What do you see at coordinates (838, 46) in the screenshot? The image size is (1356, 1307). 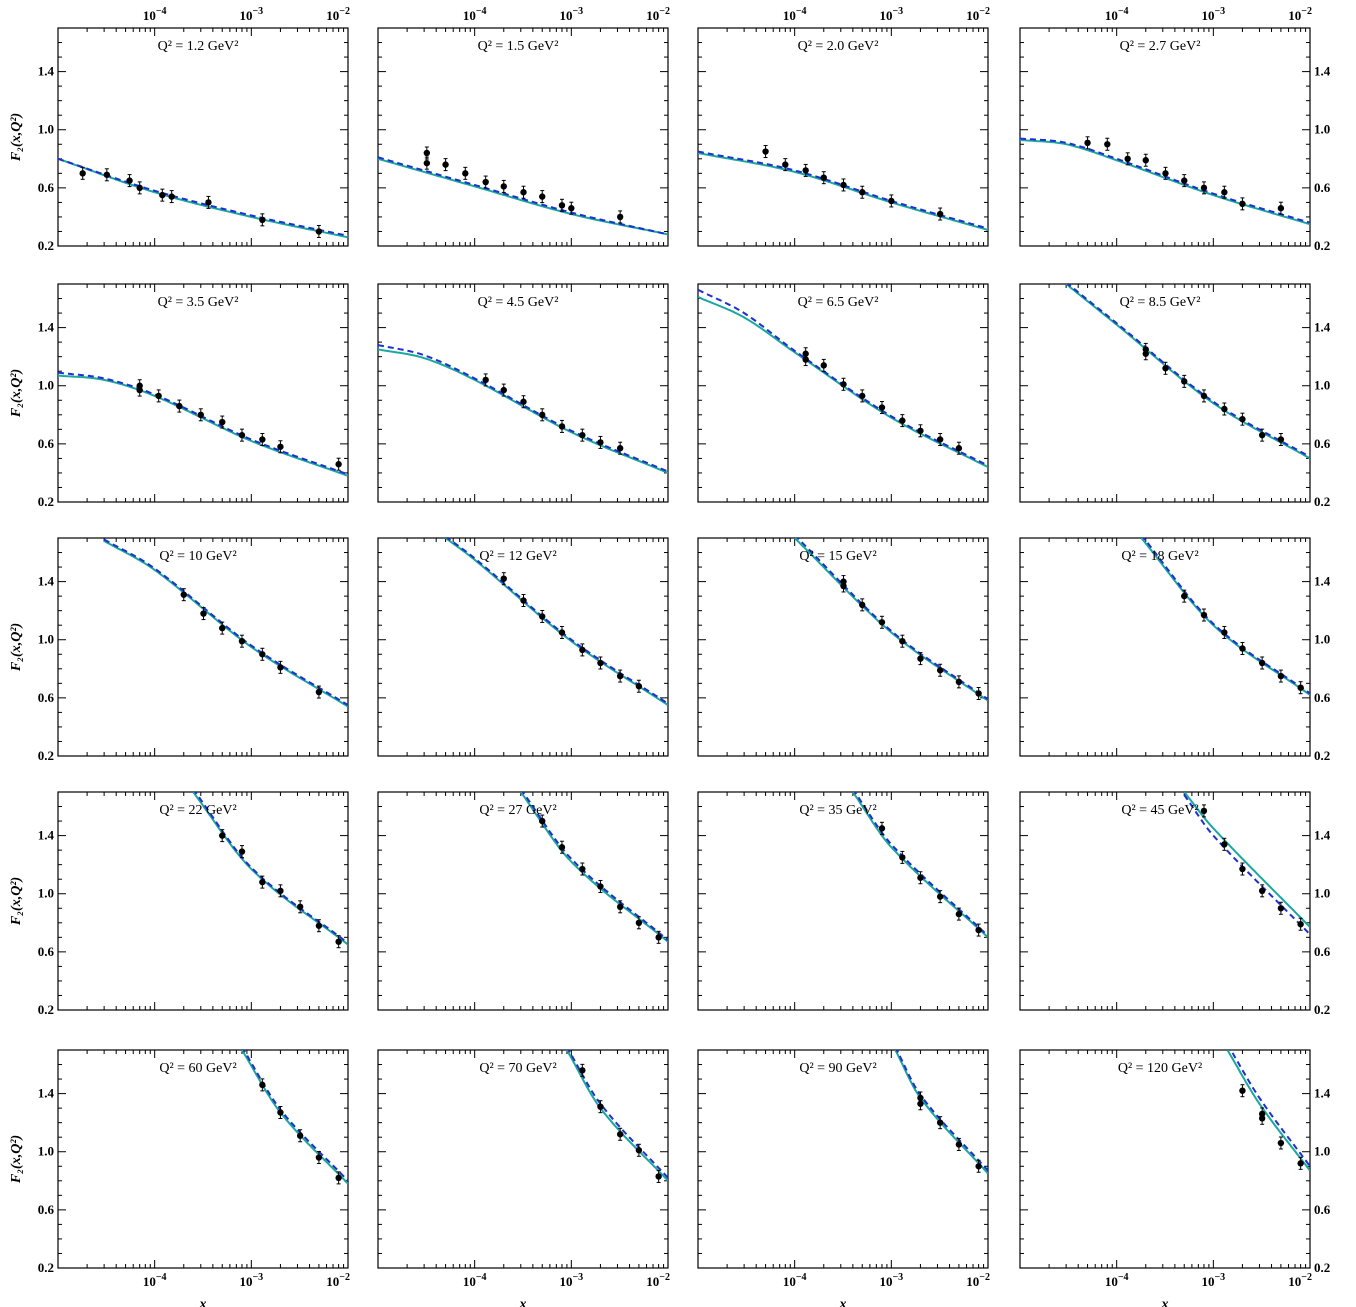 I see `q2-label: Q² = 2.0 GeV²` at bounding box center [838, 46].